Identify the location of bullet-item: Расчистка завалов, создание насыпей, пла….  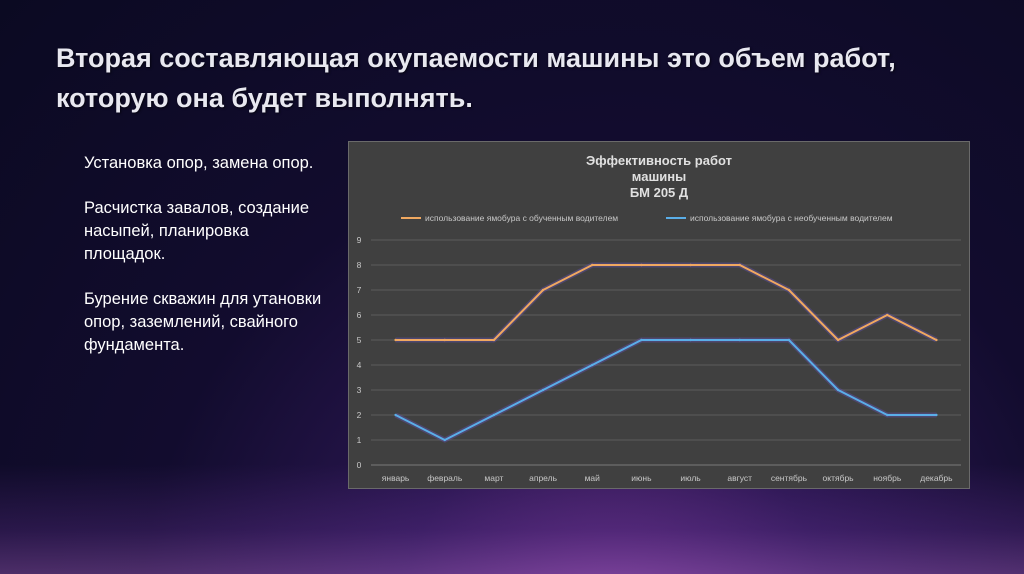
(197, 231).